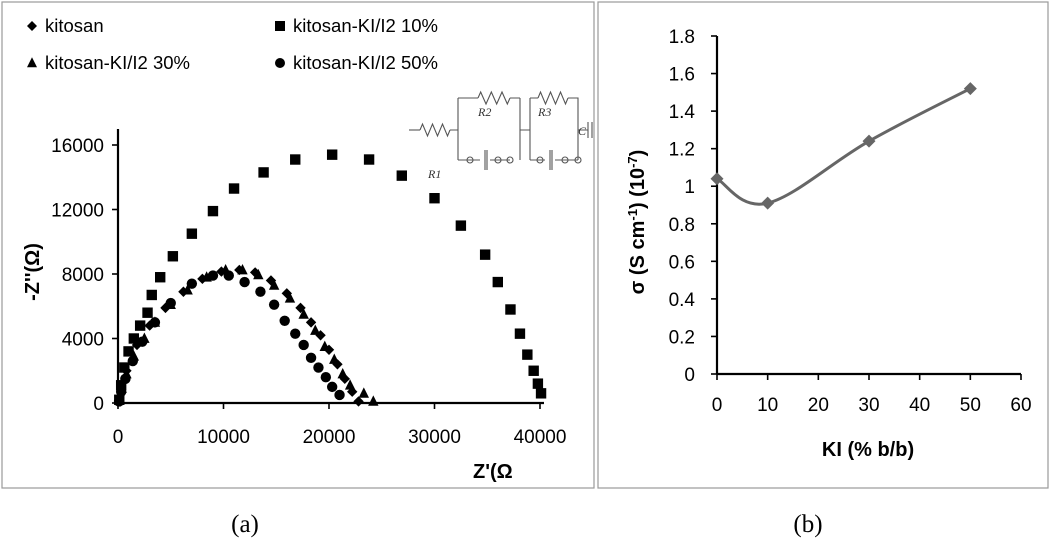 The image size is (1051, 541). I want to click on x-tick-label: 30000, so click(434, 437).